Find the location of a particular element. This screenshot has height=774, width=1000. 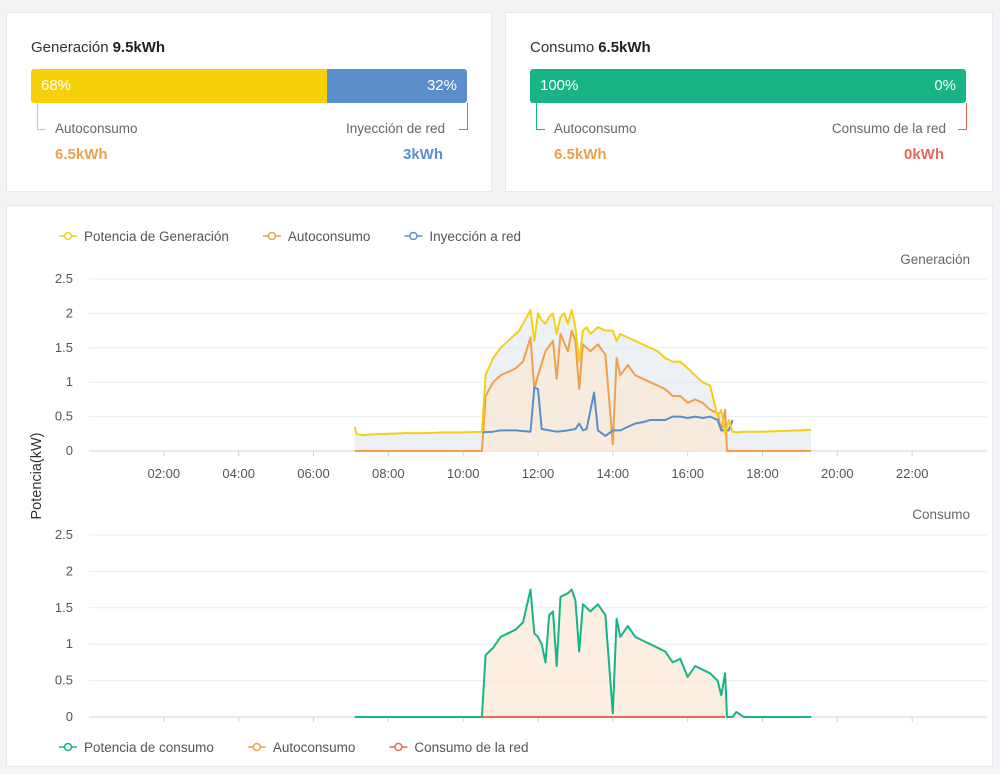

x-tick-label: 16:00 is located at coordinates (687, 473).